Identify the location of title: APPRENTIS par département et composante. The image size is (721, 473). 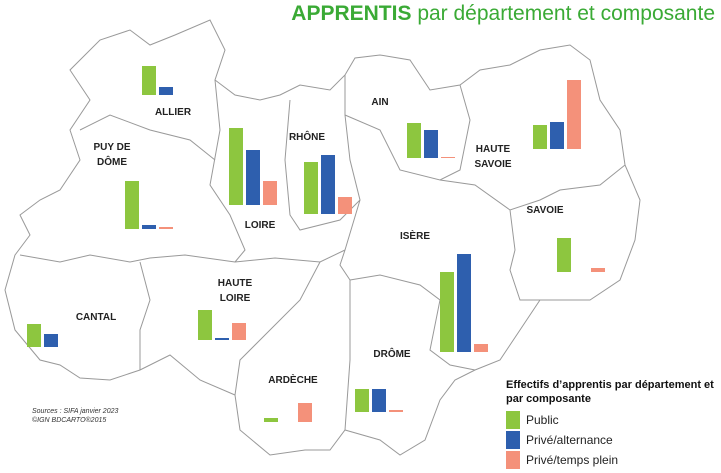
(503, 14).